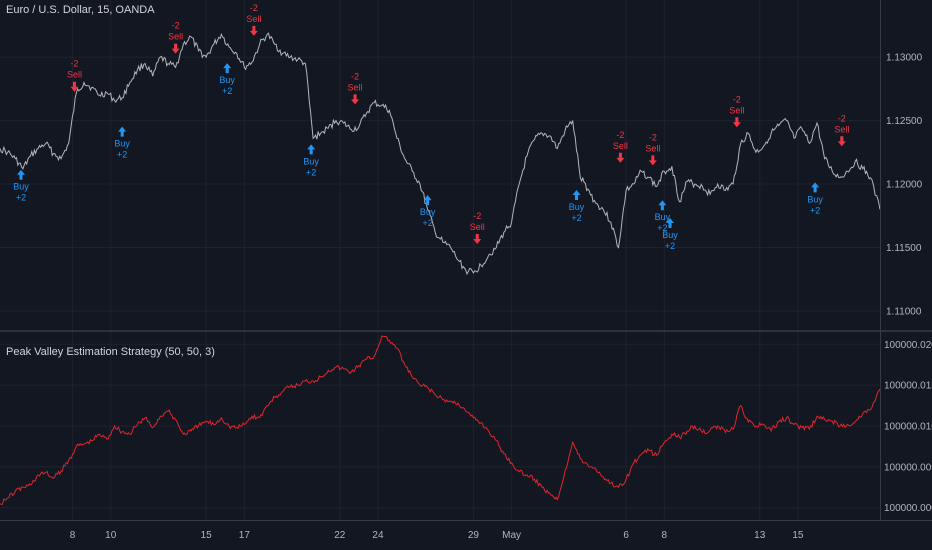 Image resolution: width=932 pixels, height=550 pixels. Describe the element at coordinates (908, 467) in the screenshot. I see `equity-axis-label: 100000.00500` at that location.